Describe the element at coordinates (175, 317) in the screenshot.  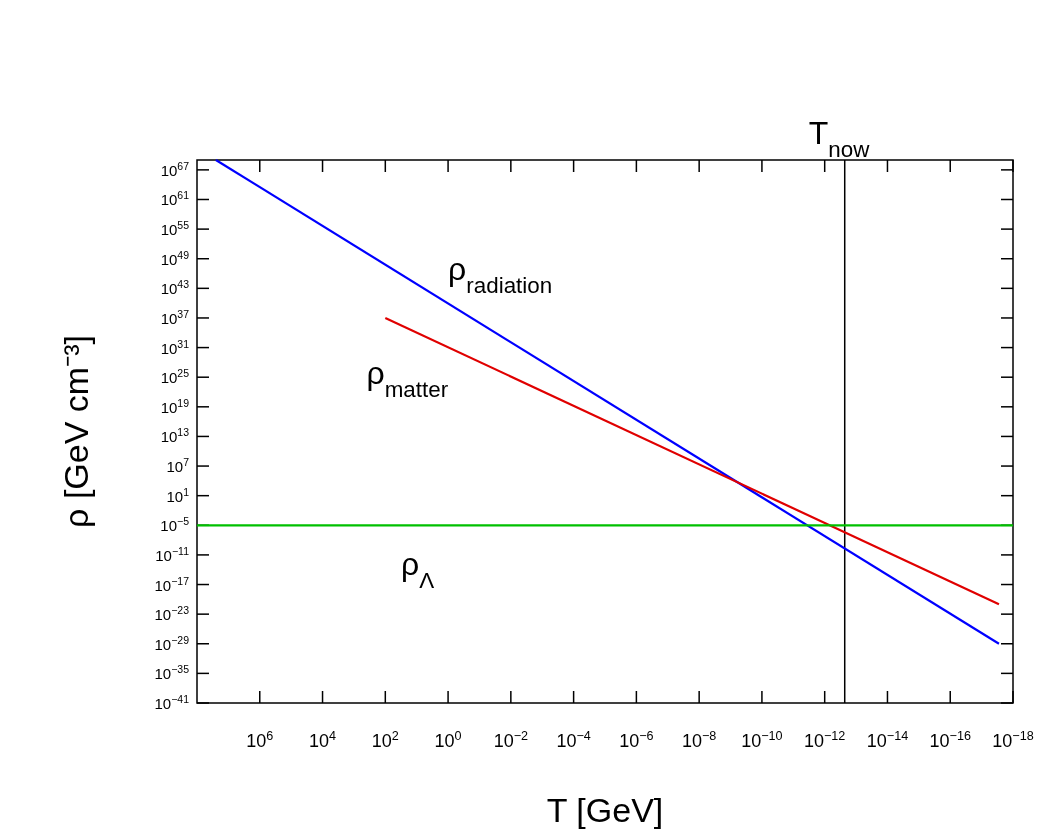
I see `y-tick-label: 10$^{37}$` at that location.